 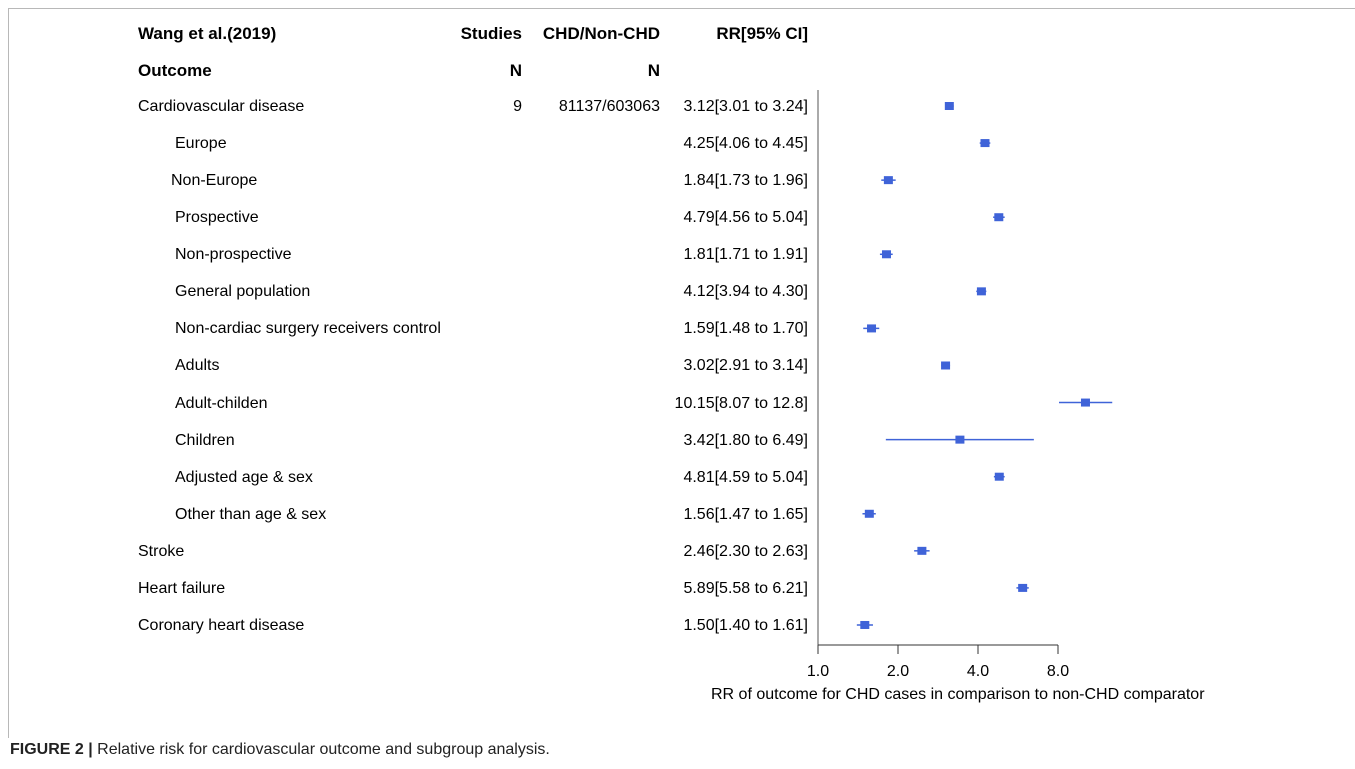 I want to click on row-rr: 1.50[1.40 to 1.61], so click(x=745, y=625).